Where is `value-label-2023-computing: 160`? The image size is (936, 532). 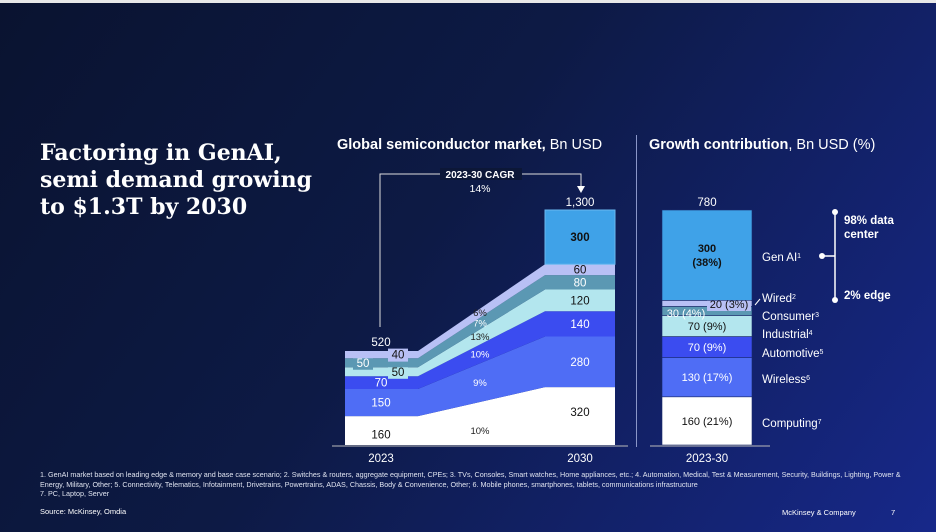 value-label-2023-computing: 160 is located at coordinates (380, 436).